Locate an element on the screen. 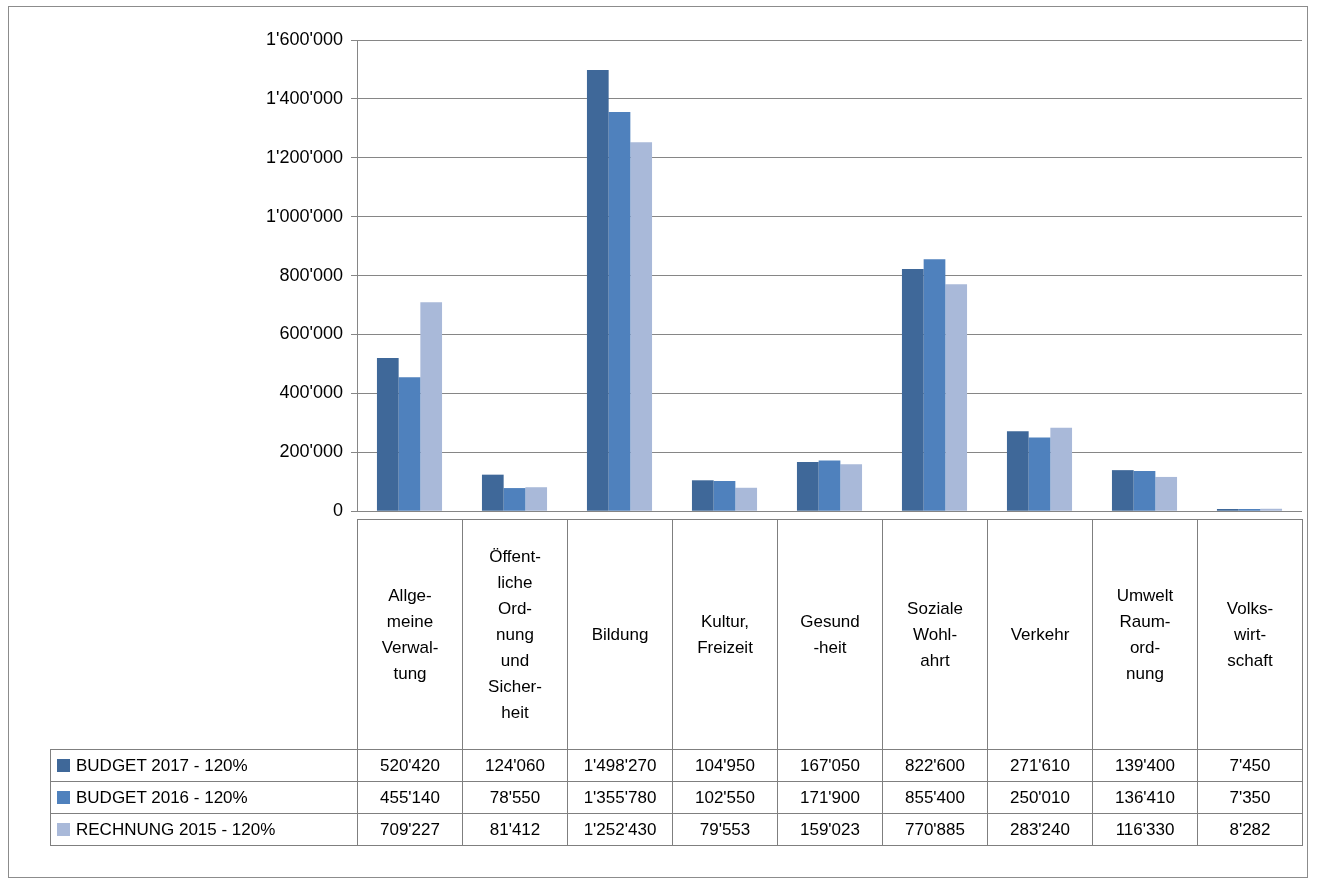 The width and height of the screenshot is (1318, 886). data-label: 770'885 is located at coordinates (935, 829).